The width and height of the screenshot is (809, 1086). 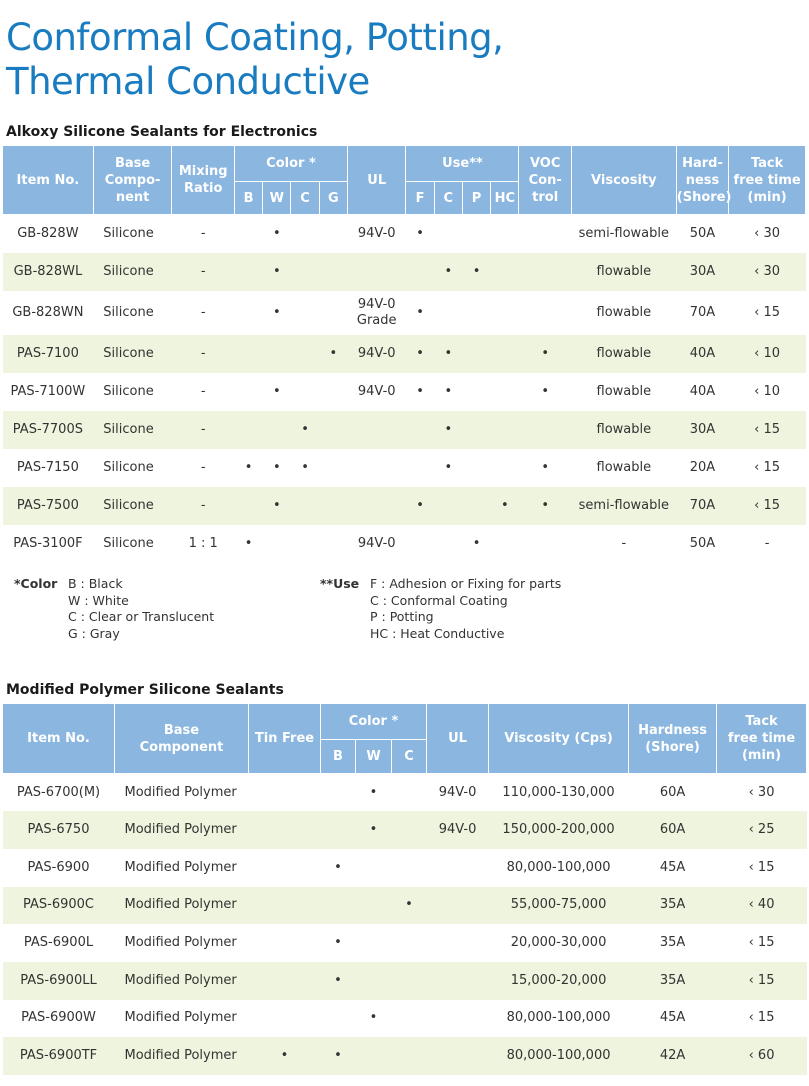 What do you see at coordinates (702, 233) in the screenshot?
I see `hardness-cell: 50A` at bounding box center [702, 233].